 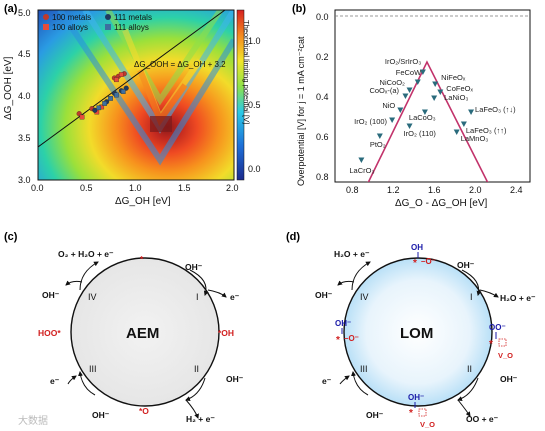 I want to click on catalyst-label: LaFeO₃ (↑↓), so click(x=495, y=109).